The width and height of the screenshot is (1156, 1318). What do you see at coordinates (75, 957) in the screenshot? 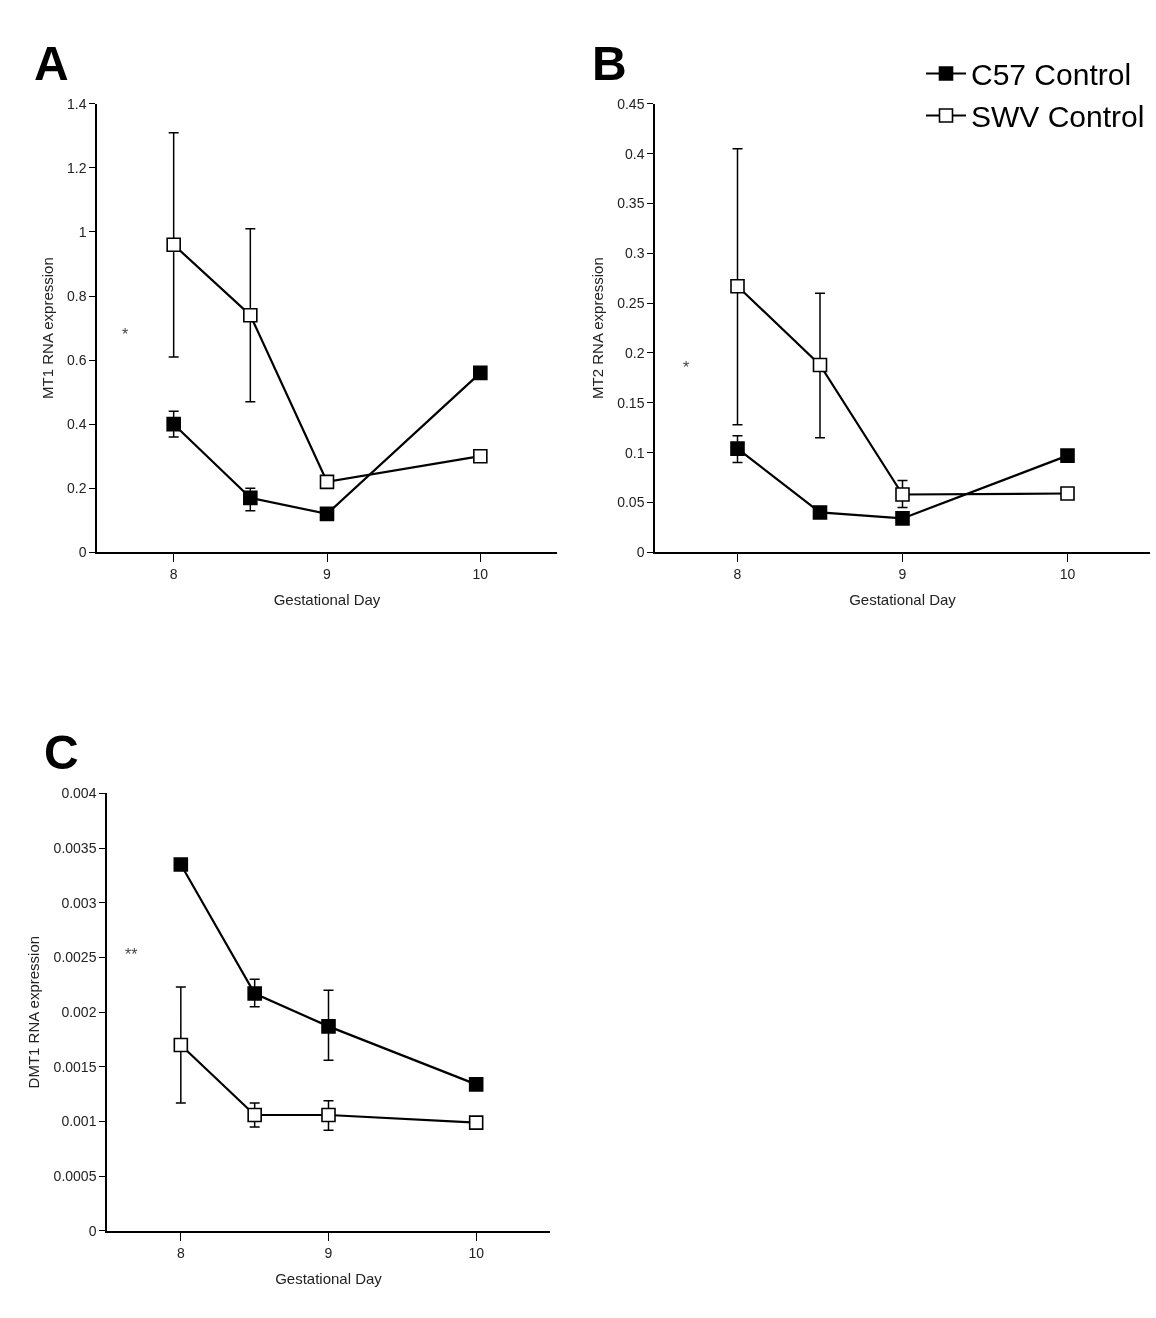
I see `y-tick-label: 0.0025` at bounding box center [75, 957].